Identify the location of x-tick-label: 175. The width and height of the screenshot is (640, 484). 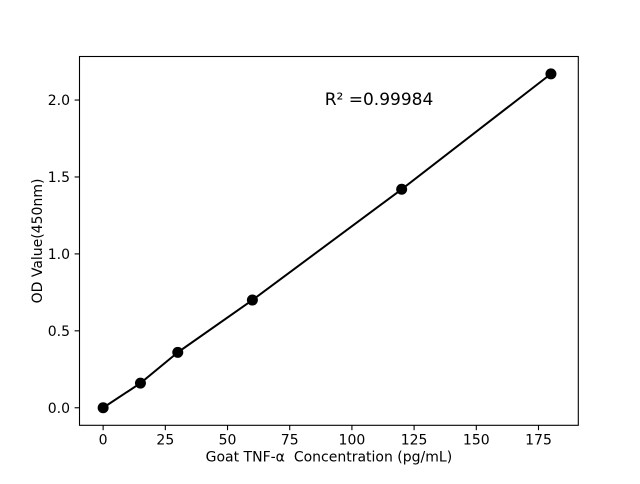
(538, 440).